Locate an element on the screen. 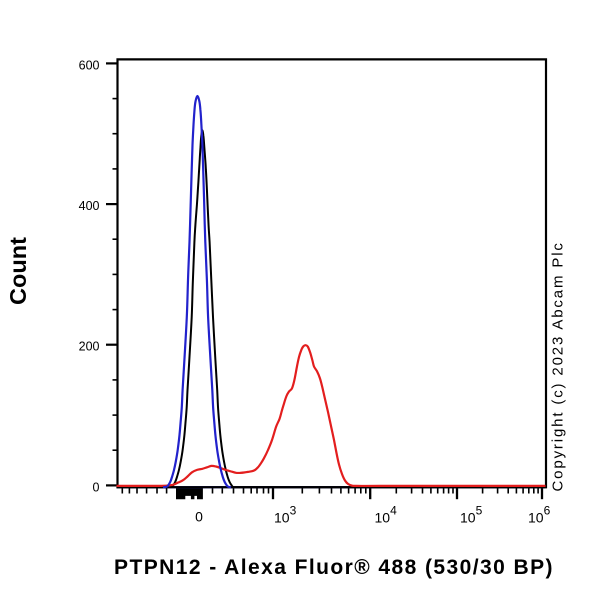 This screenshot has height=600, width=600. svg-text: 600 is located at coordinates (89, 65).